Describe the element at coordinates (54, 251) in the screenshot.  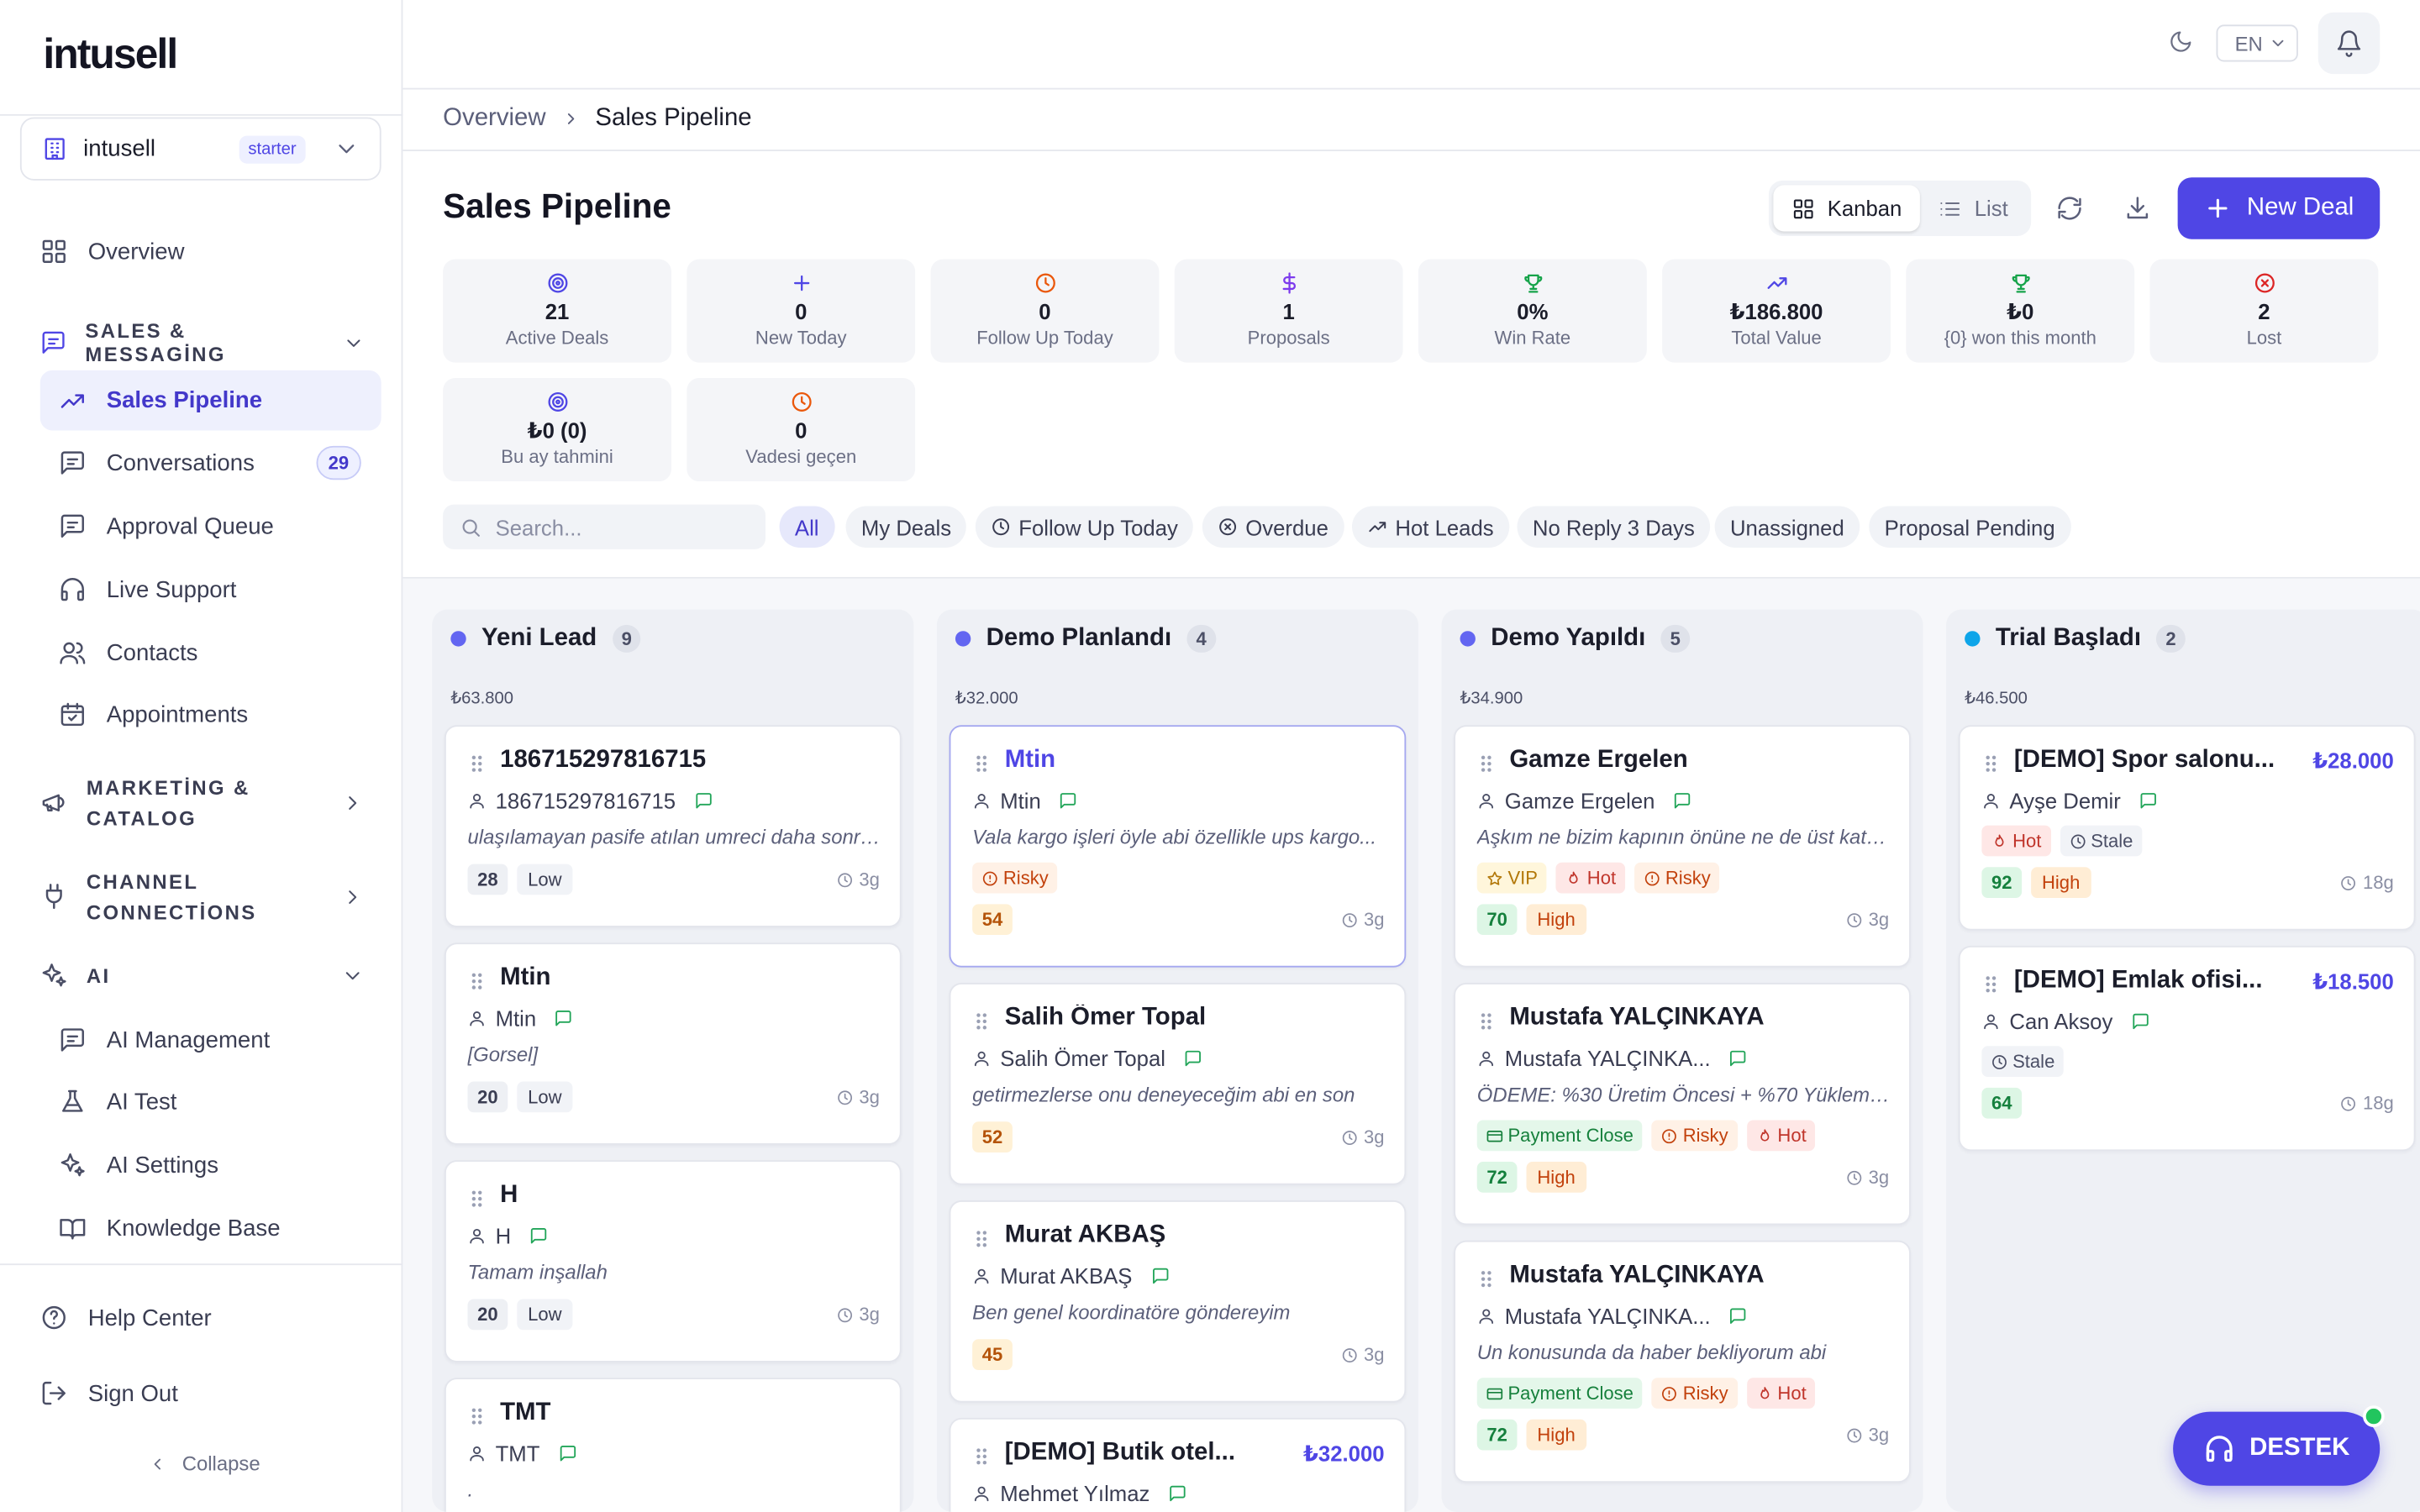
I see `grid-icon` at that location.